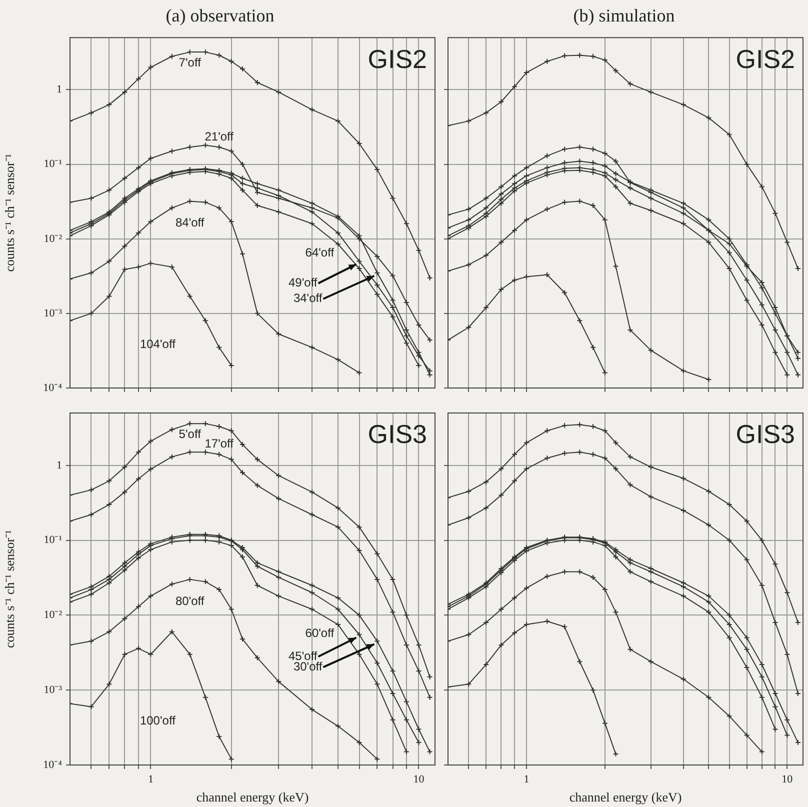  What do you see at coordinates (303, 283) in the screenshot?
I see `text: 49'off` at bounding box center [303, 283].